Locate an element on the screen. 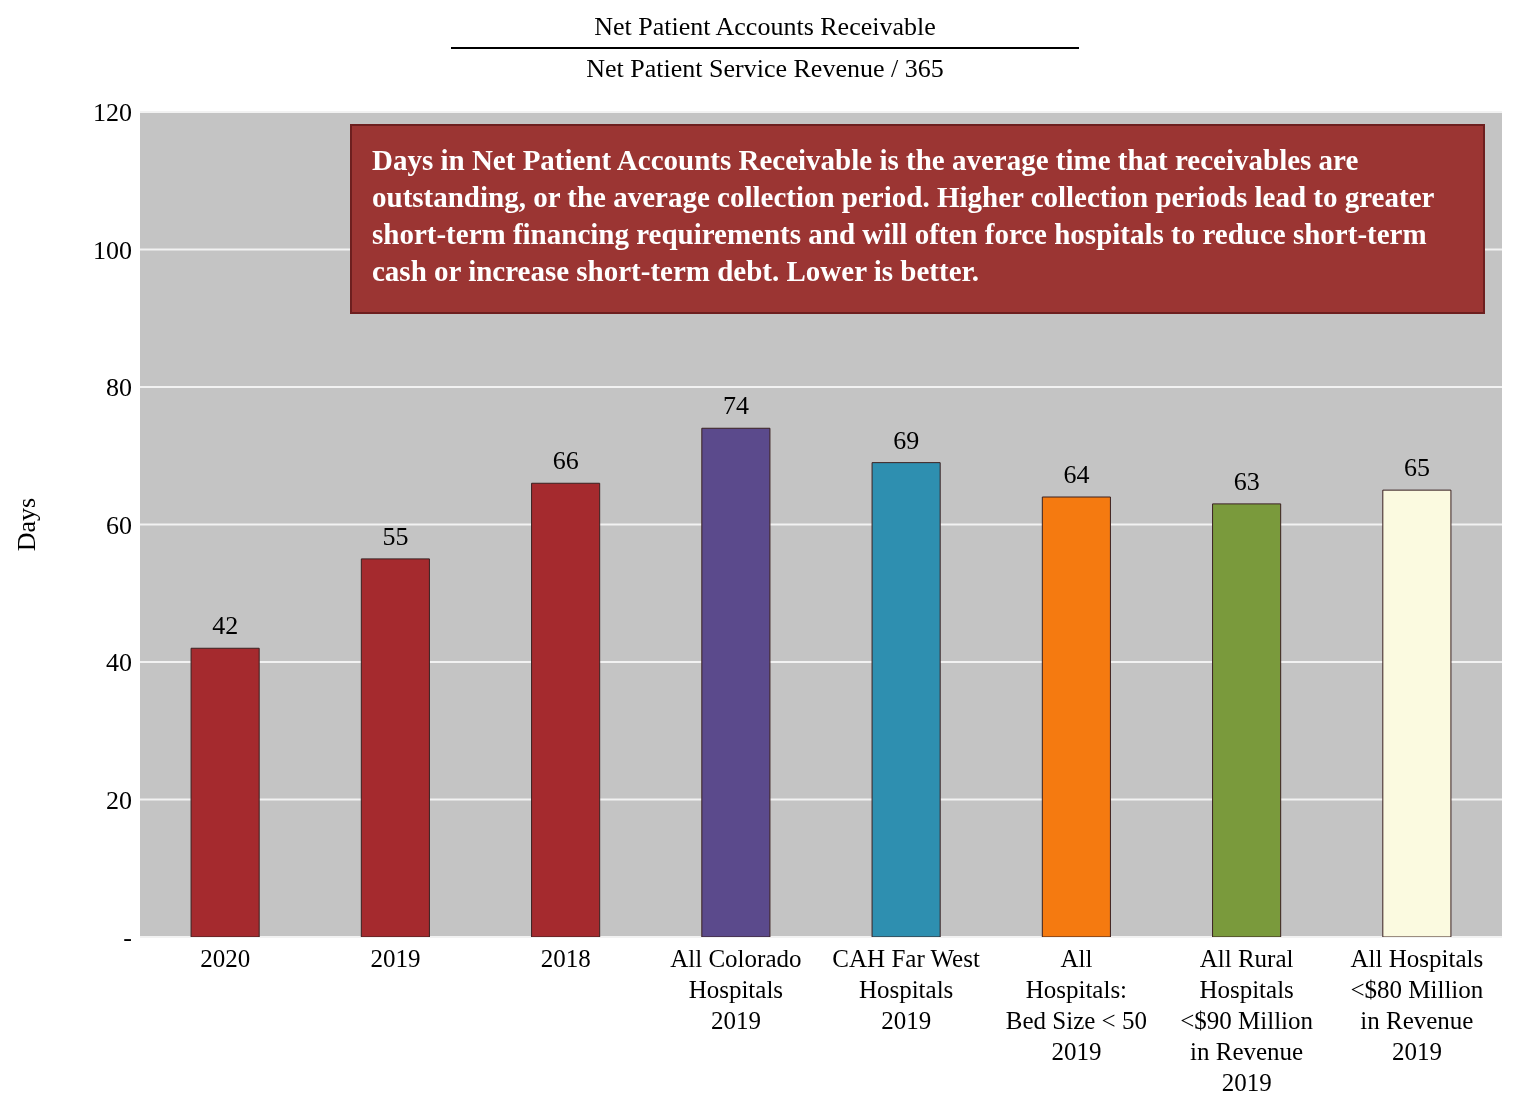  data-label: 55 is located at coordinates (395, 536).